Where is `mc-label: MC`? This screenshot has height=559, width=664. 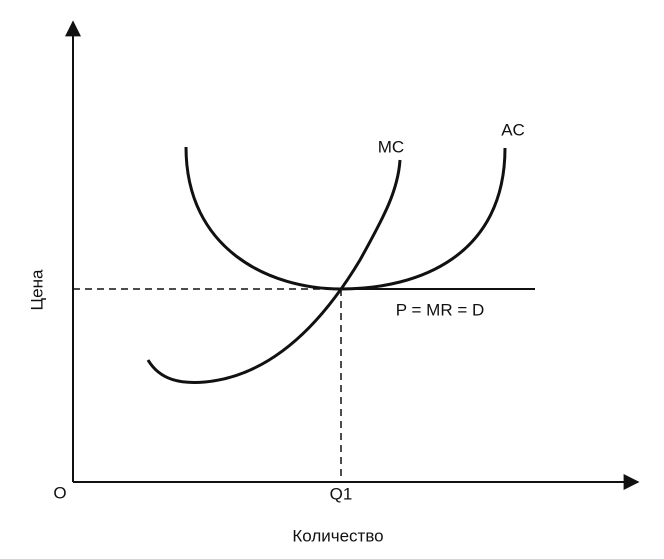 mc-label: MC is located at coordinates (391, 146).